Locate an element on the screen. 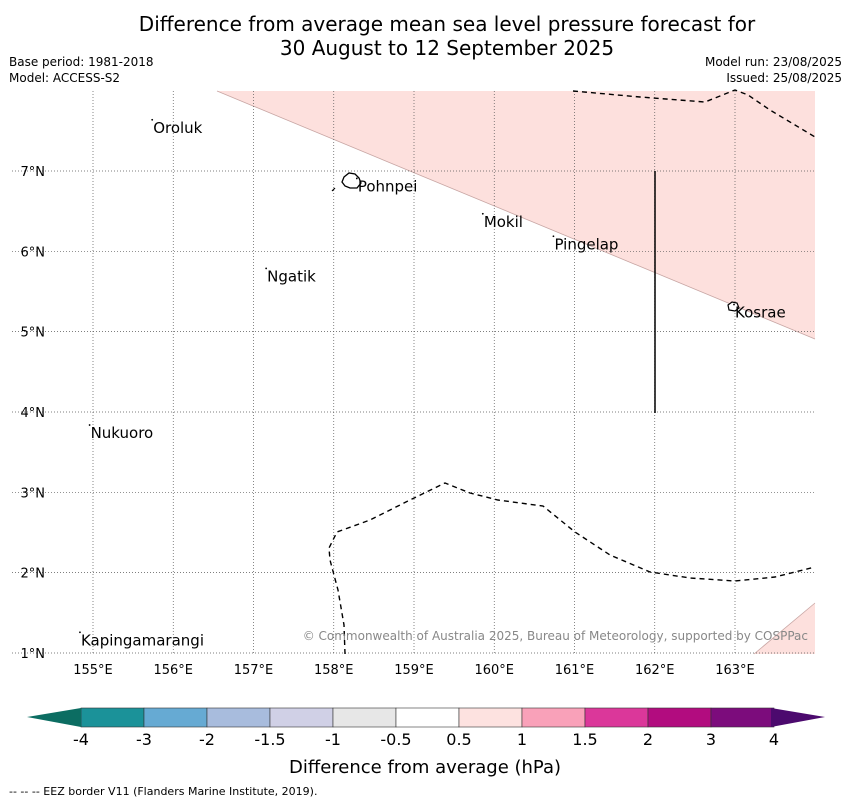  place-label-nukuoro: Nukuoro is located at coordinates (122, 433).